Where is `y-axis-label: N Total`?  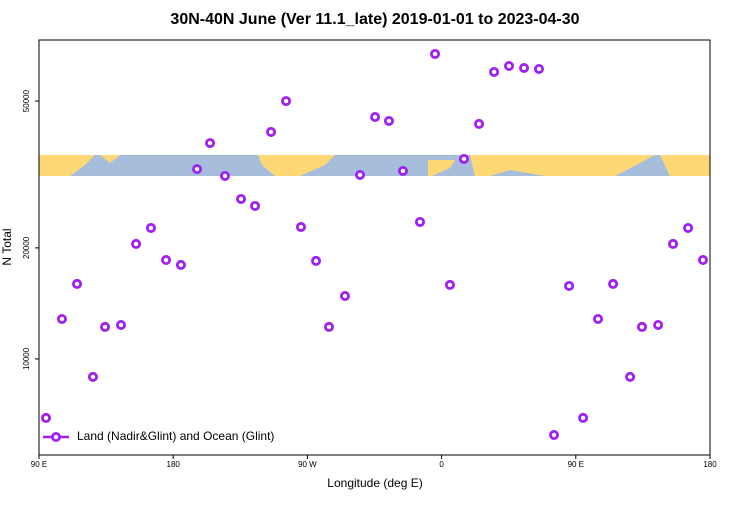
y-axis-label: N Total is located at coordinates (7, 246).